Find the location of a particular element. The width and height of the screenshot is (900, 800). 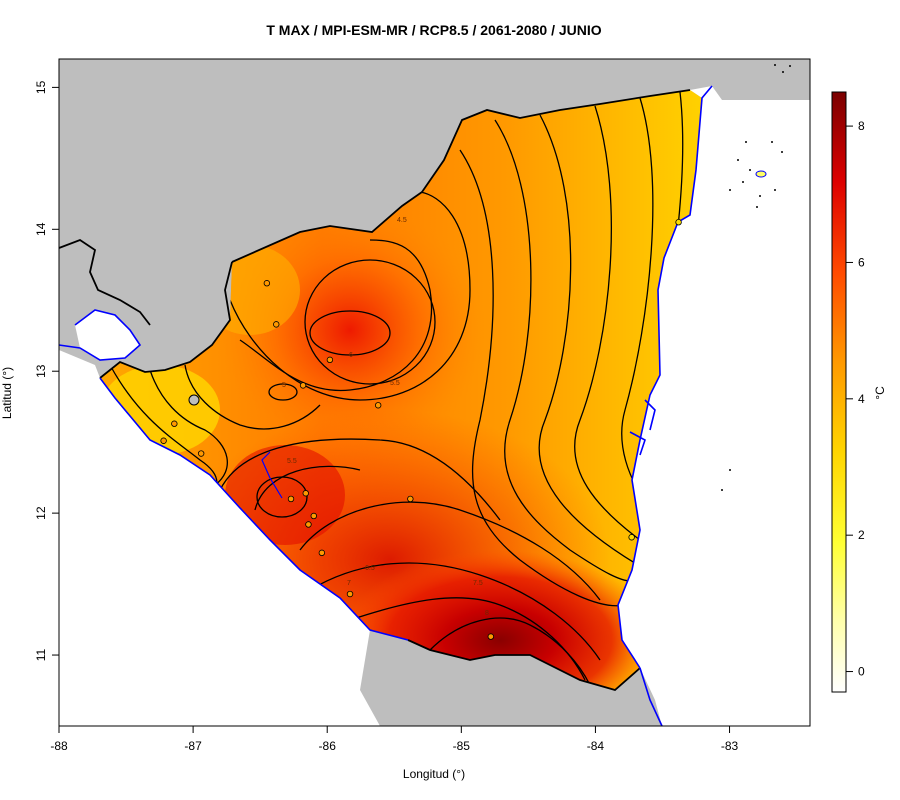

gulf-of-fonseca is located at coordinates (107, 335).